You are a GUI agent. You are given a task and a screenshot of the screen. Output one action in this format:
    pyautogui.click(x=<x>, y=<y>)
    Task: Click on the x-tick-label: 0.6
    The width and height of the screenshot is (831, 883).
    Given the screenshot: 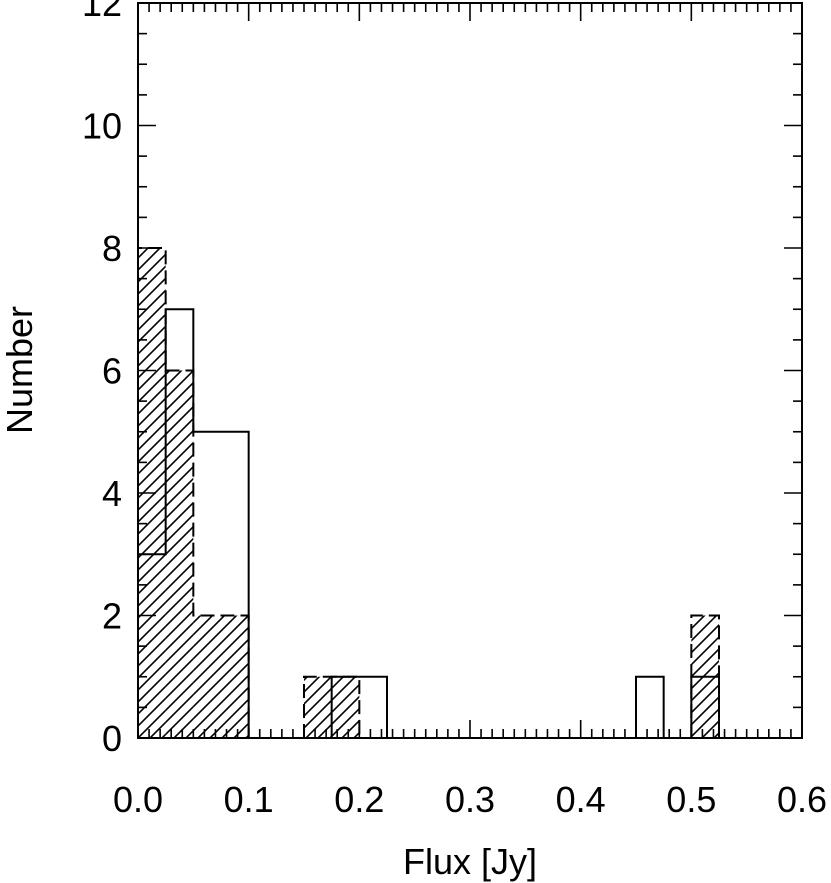 What is the action you would take?
    pyautogui.click(x=802, y=799)
    